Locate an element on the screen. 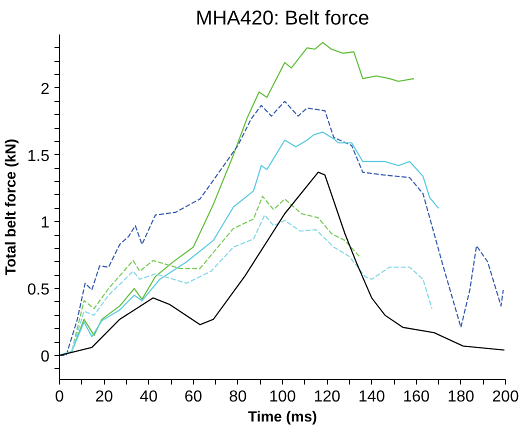 Image resolution: width=523 pixels, height=428 pixels. x-tick-label: 60 is located at coordinates (193, 397).